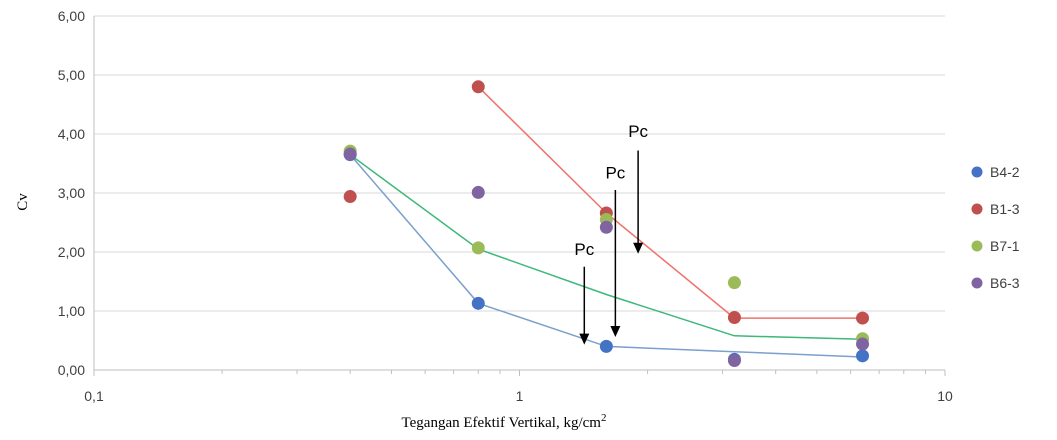  Describe the element at coordinates (71, 193) in the screenshot. I see `y-tick-label: 3,00` at that location.